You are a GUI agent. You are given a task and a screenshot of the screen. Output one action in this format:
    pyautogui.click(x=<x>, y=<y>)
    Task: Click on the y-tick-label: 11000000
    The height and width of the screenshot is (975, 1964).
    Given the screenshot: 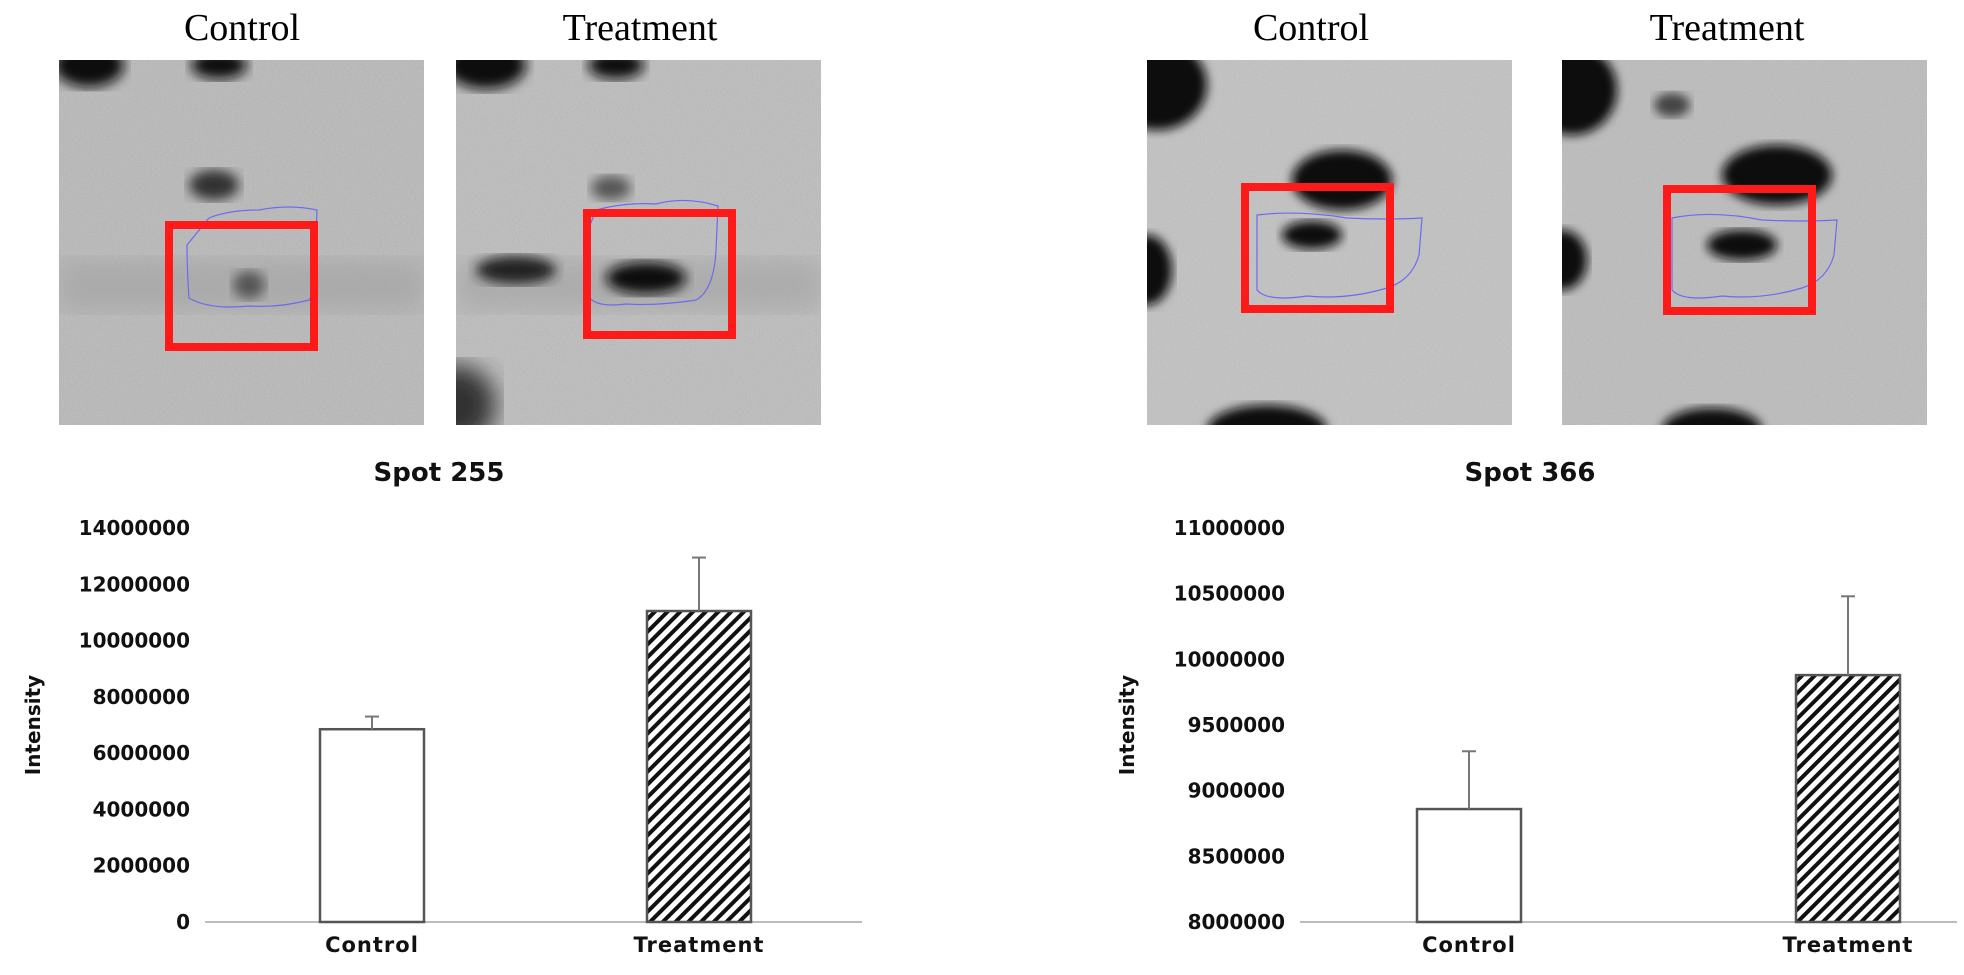 What is the action you would take?
    pyautogui.click(x=1229, y=528)
    